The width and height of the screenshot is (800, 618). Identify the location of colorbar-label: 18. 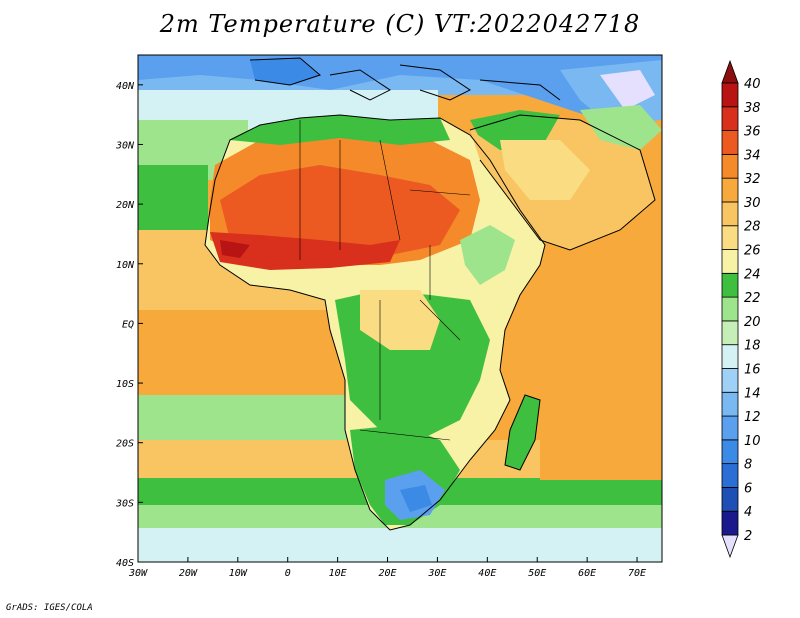
(752, 346).